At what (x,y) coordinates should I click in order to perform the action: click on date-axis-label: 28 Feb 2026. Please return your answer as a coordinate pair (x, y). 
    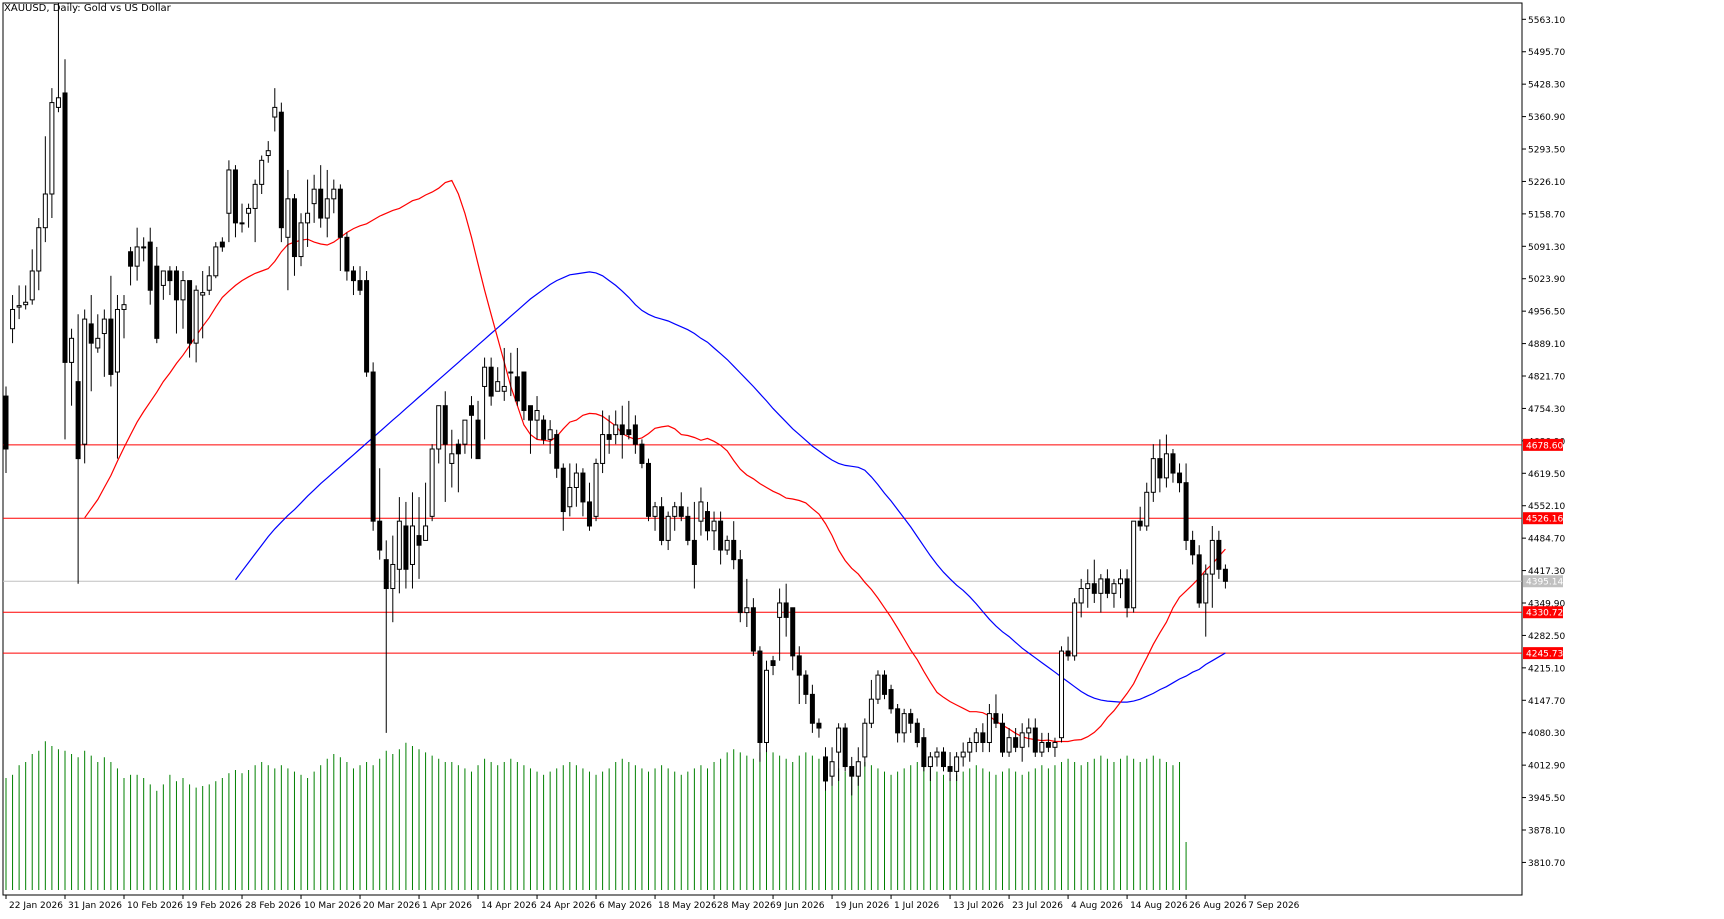
    Looking at the image, I should click on (273, 906).